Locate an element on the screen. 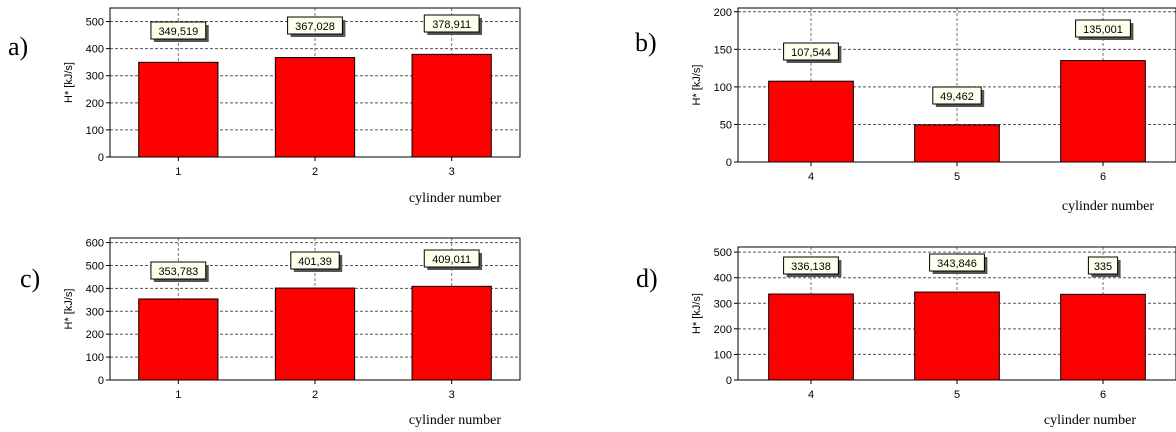 This screenshot has height=432, width=1176. data-label: 49,462 is located at coordinates (957, 97).